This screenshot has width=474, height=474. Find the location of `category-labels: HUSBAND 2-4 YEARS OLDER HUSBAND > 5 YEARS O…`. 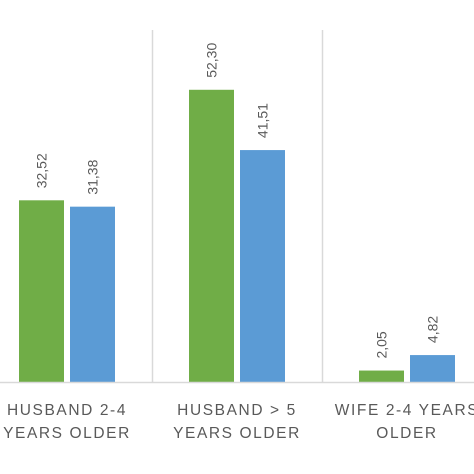

category-labels: HUSBAND 2-4 YEARS OLDER HUSBAND > 5 YEARS O… is located at coordinates (238, 422).